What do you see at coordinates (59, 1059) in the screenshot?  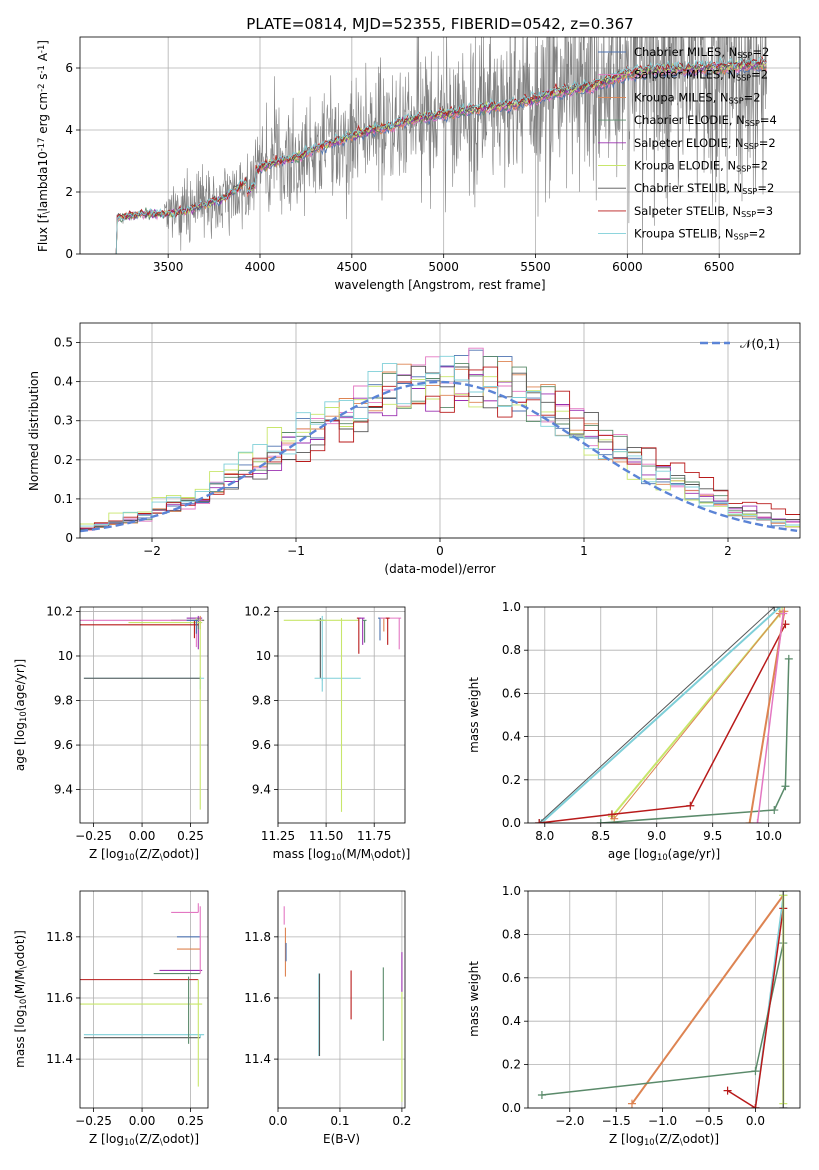 I see `y-tick-label: 11.4` at bounding box center [59, 1059].